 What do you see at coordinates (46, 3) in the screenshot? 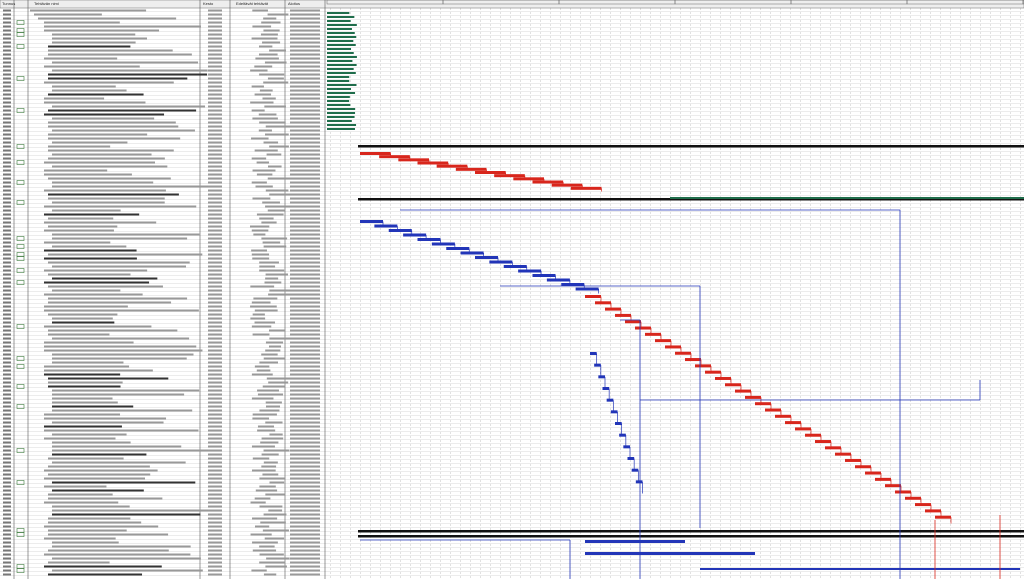
I see `column-title: Tehtävän nimi` at bounding box center [46, 3].